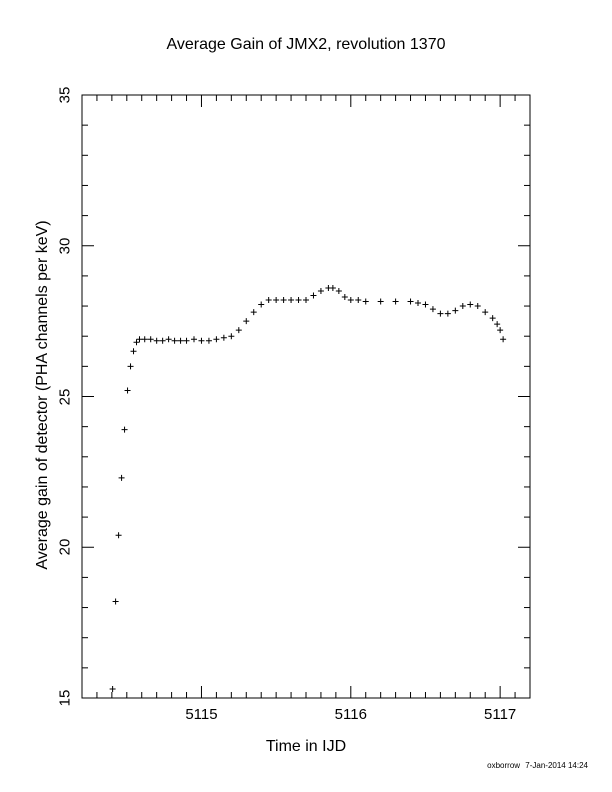 The width and height of the screenshot is (612, 792). Describe the element at coordinates (65, 95) in the screenshot. I see `y-tick-label: 35` at that location.